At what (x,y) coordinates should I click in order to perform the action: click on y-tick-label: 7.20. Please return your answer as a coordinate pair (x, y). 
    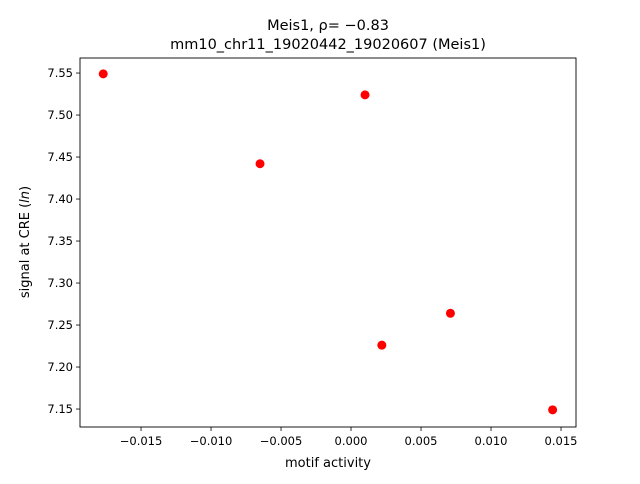
    Looking at the image, I should click on (60, 367).